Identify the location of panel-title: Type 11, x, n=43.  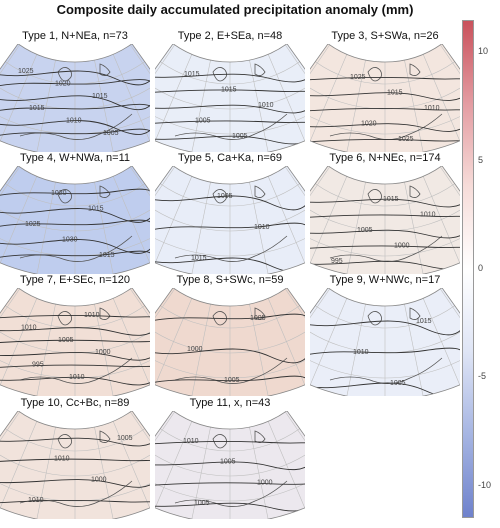
(230, 403).